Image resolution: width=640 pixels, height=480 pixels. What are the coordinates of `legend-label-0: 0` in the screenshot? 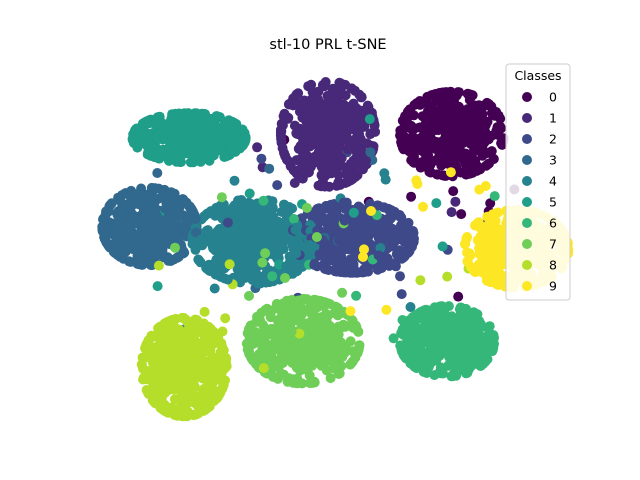 It's located at (553, 97).